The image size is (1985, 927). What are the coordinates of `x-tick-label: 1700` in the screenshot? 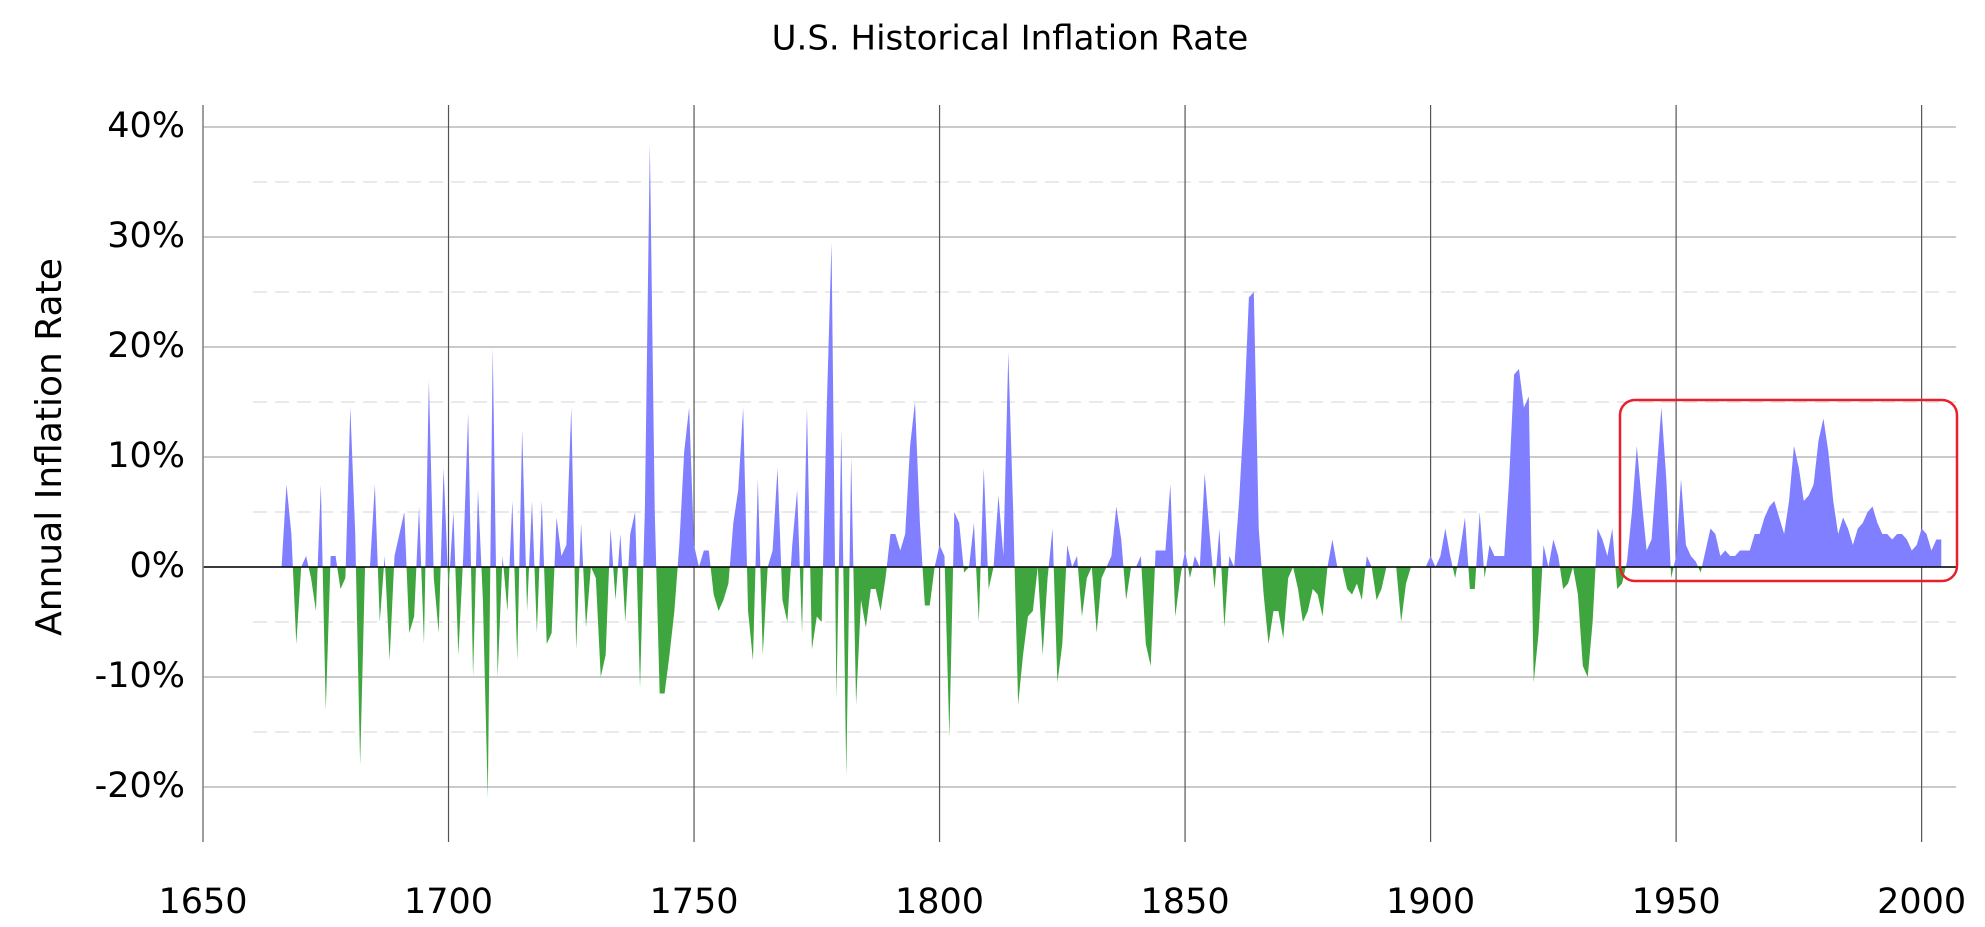 It's located at (448, 902).